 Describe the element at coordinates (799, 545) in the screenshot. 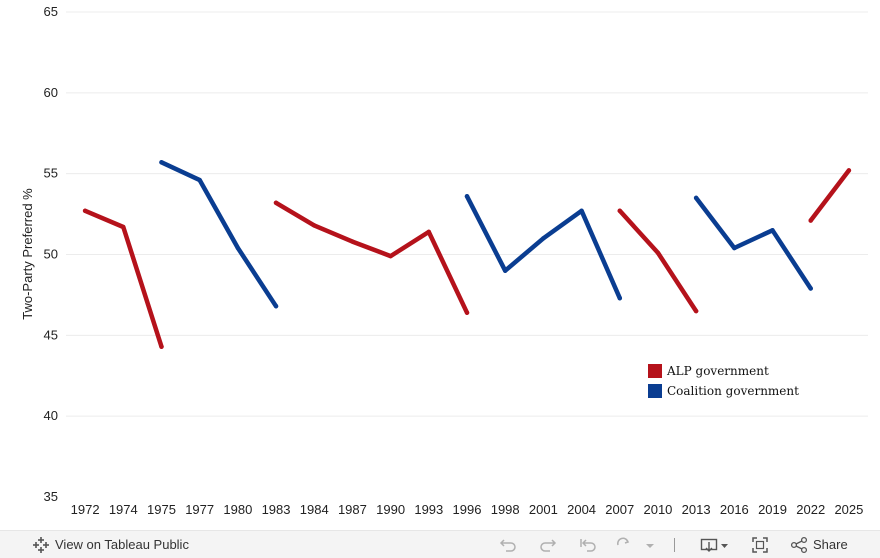

I see `share-icon` at that location.